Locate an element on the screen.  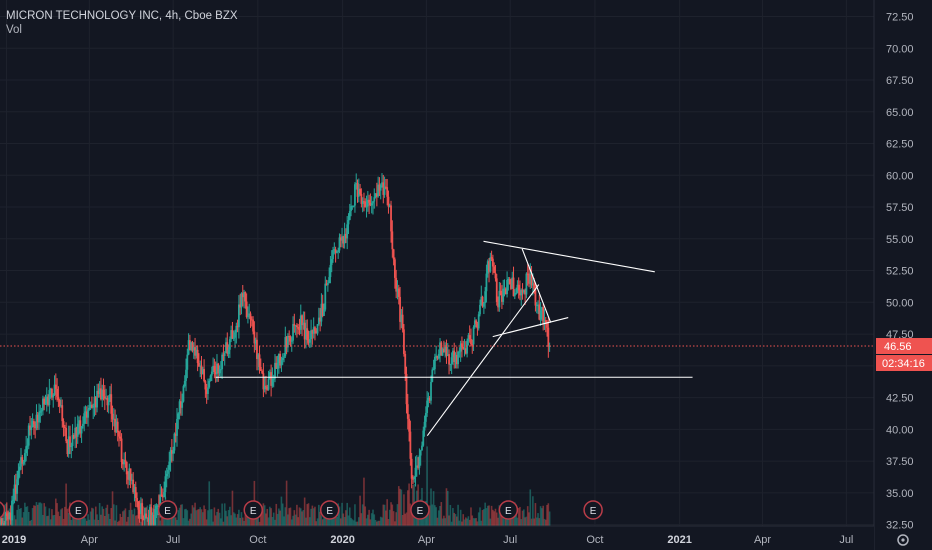
last-price-value: 46.56 is located at coordinates (898, 347).